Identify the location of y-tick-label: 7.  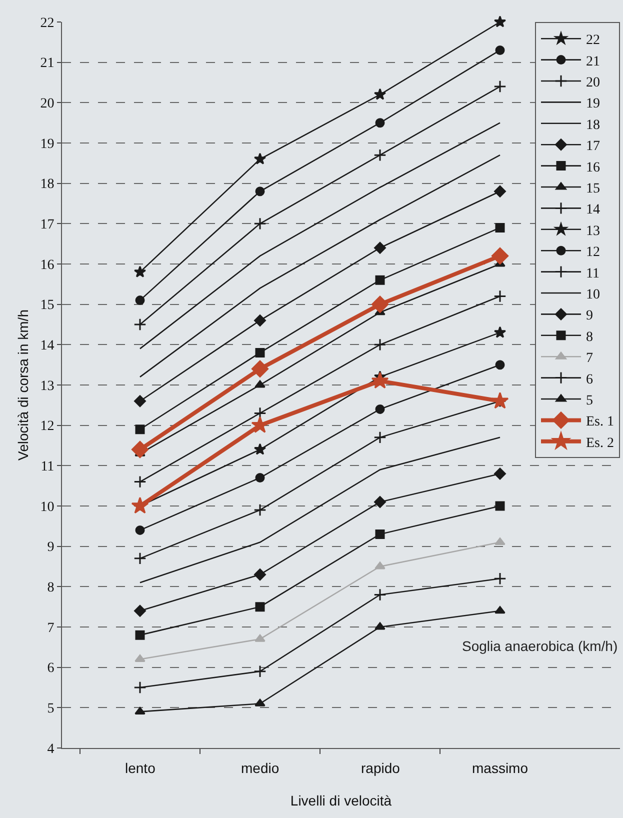
(50, 628).